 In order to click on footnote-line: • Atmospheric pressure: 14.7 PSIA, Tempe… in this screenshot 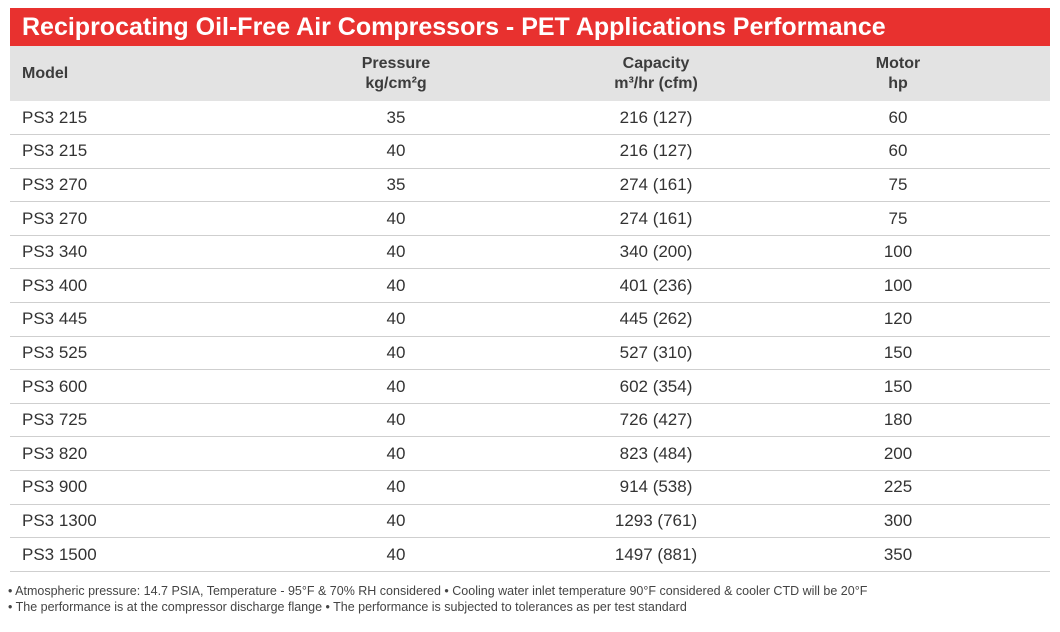, I will do `click(438, 591)`.